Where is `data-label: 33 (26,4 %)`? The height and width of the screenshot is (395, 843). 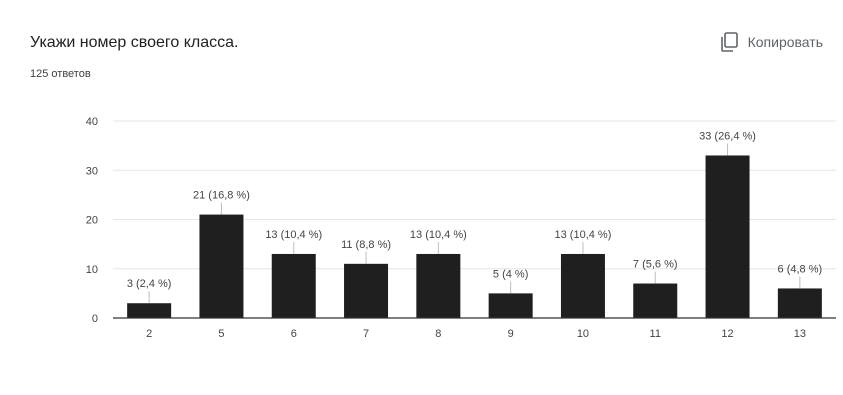
data-label: 33 (26,4 %) is located at coordinates (727, 136).